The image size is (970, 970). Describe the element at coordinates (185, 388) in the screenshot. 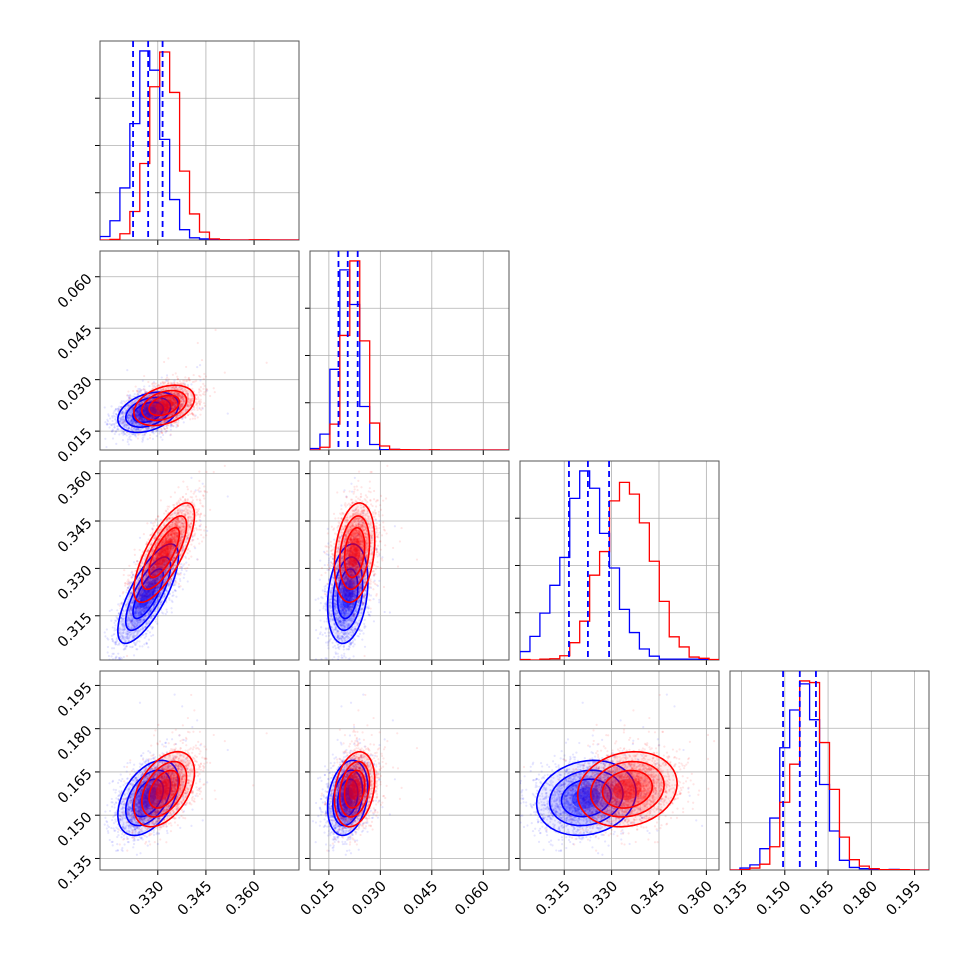

I see `scatter-group` at that location.